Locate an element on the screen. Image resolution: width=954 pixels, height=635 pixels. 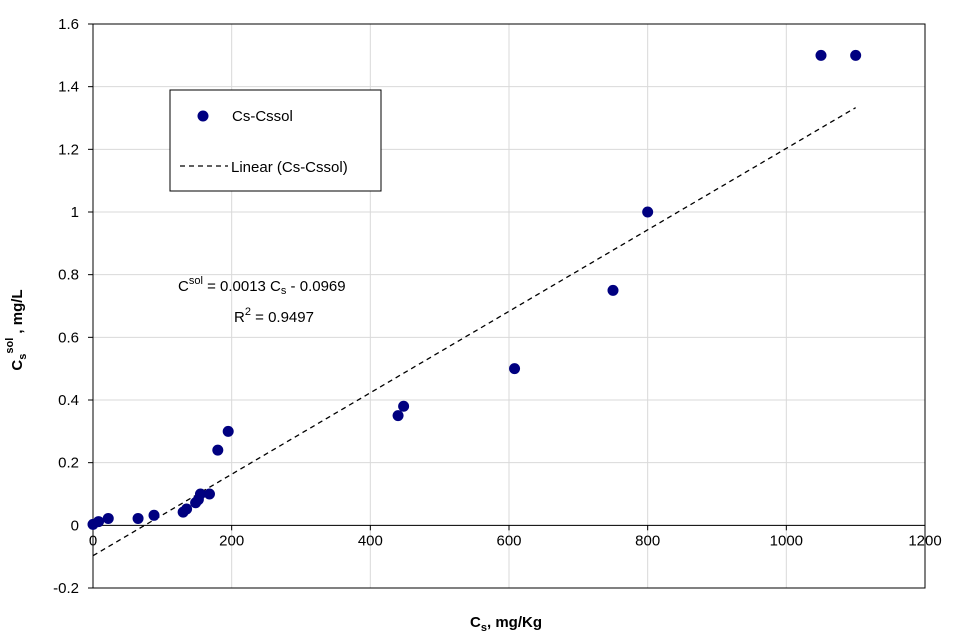
y-tick-label: 1.4 is located at coordinates (68, 87).